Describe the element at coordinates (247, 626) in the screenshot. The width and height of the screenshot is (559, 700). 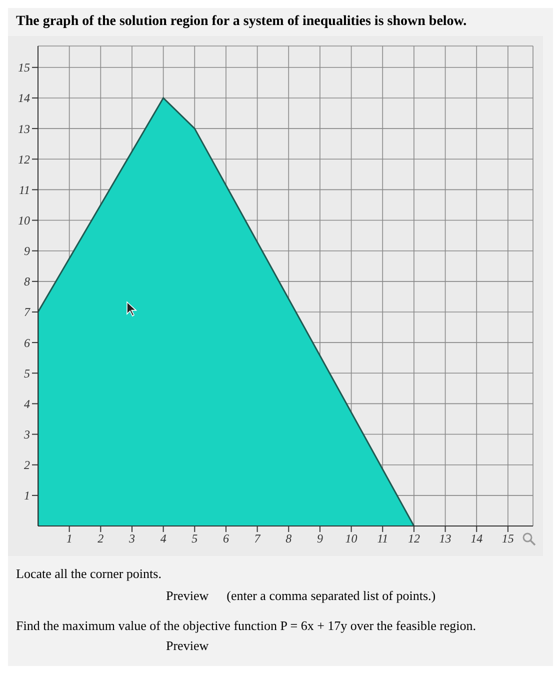
I see `text: Find the maximum value of the objective function P = 6x + 17y over the feasible region.` at that location.